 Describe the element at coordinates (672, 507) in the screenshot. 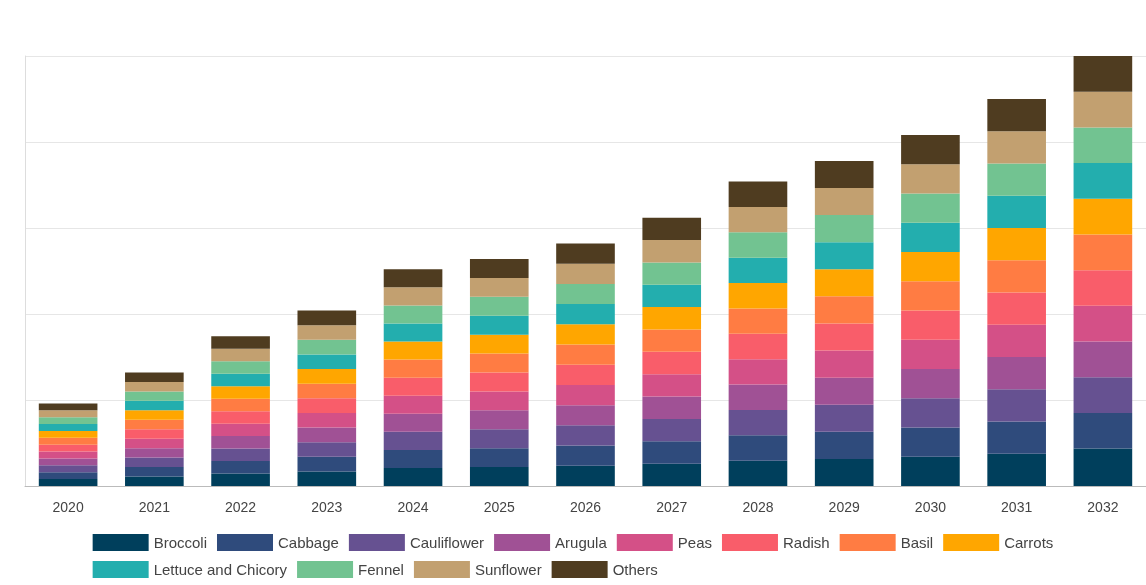

I see `x-tick-label: 2027` at that location.